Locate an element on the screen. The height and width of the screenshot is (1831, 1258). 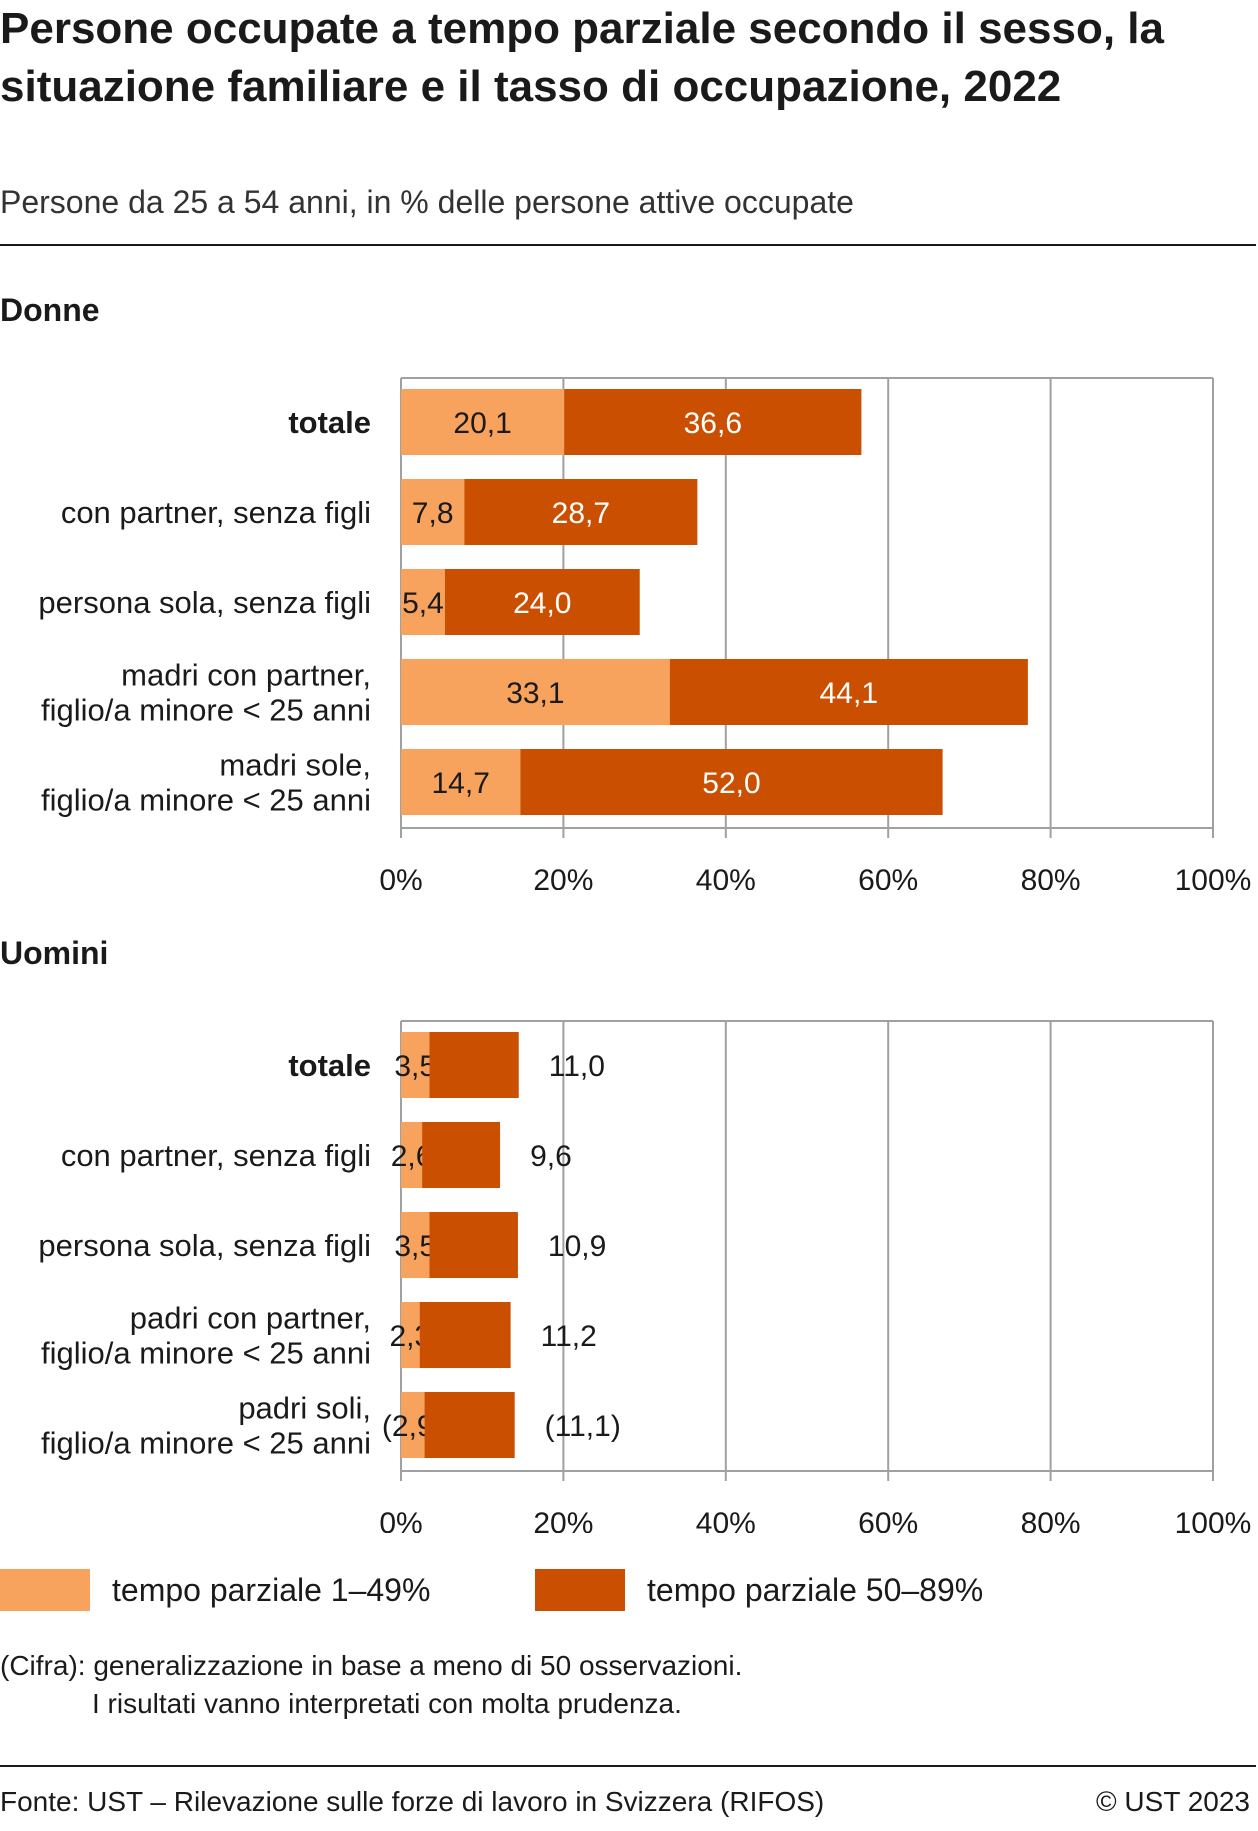
data-label: 14,7 is located at coordinates (460, 783).